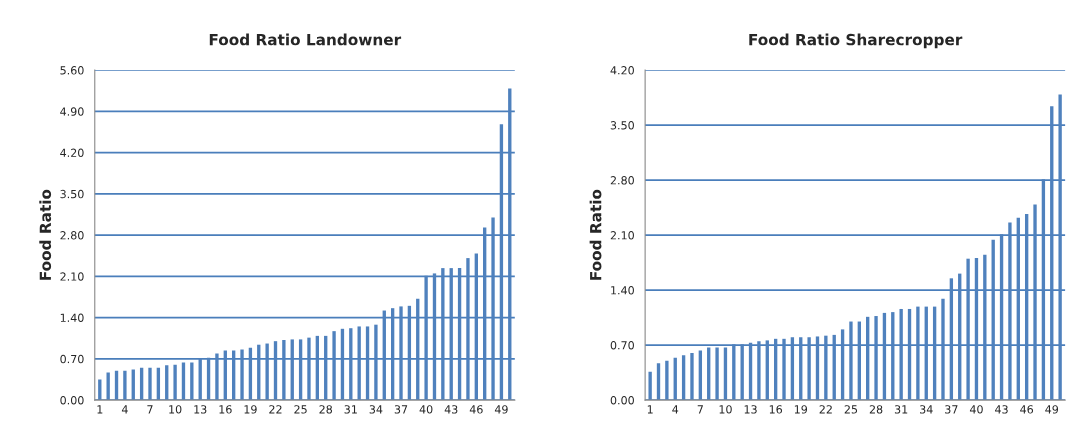 This screenshot has height=433, width=1077. Describe the element at coordinates (72, 111) in the screenshot. I see `y-tick-label: 4.90` at that location.